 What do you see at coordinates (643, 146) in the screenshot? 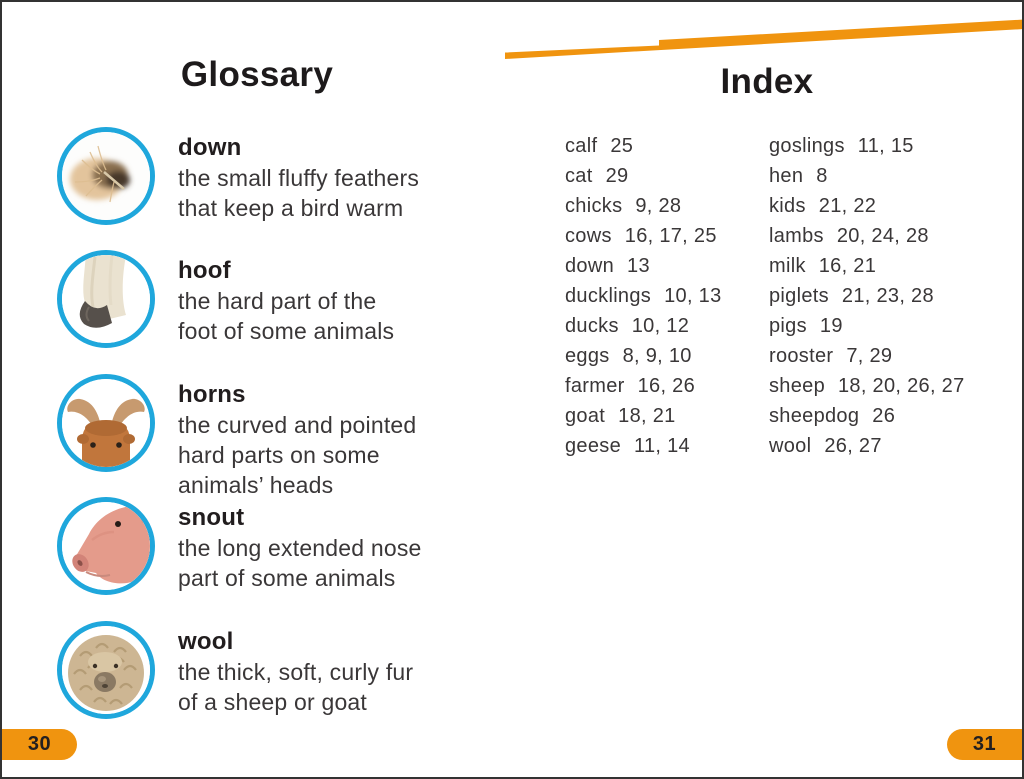
I see `index-entry: calf 25` at bounding box center [643, 146].